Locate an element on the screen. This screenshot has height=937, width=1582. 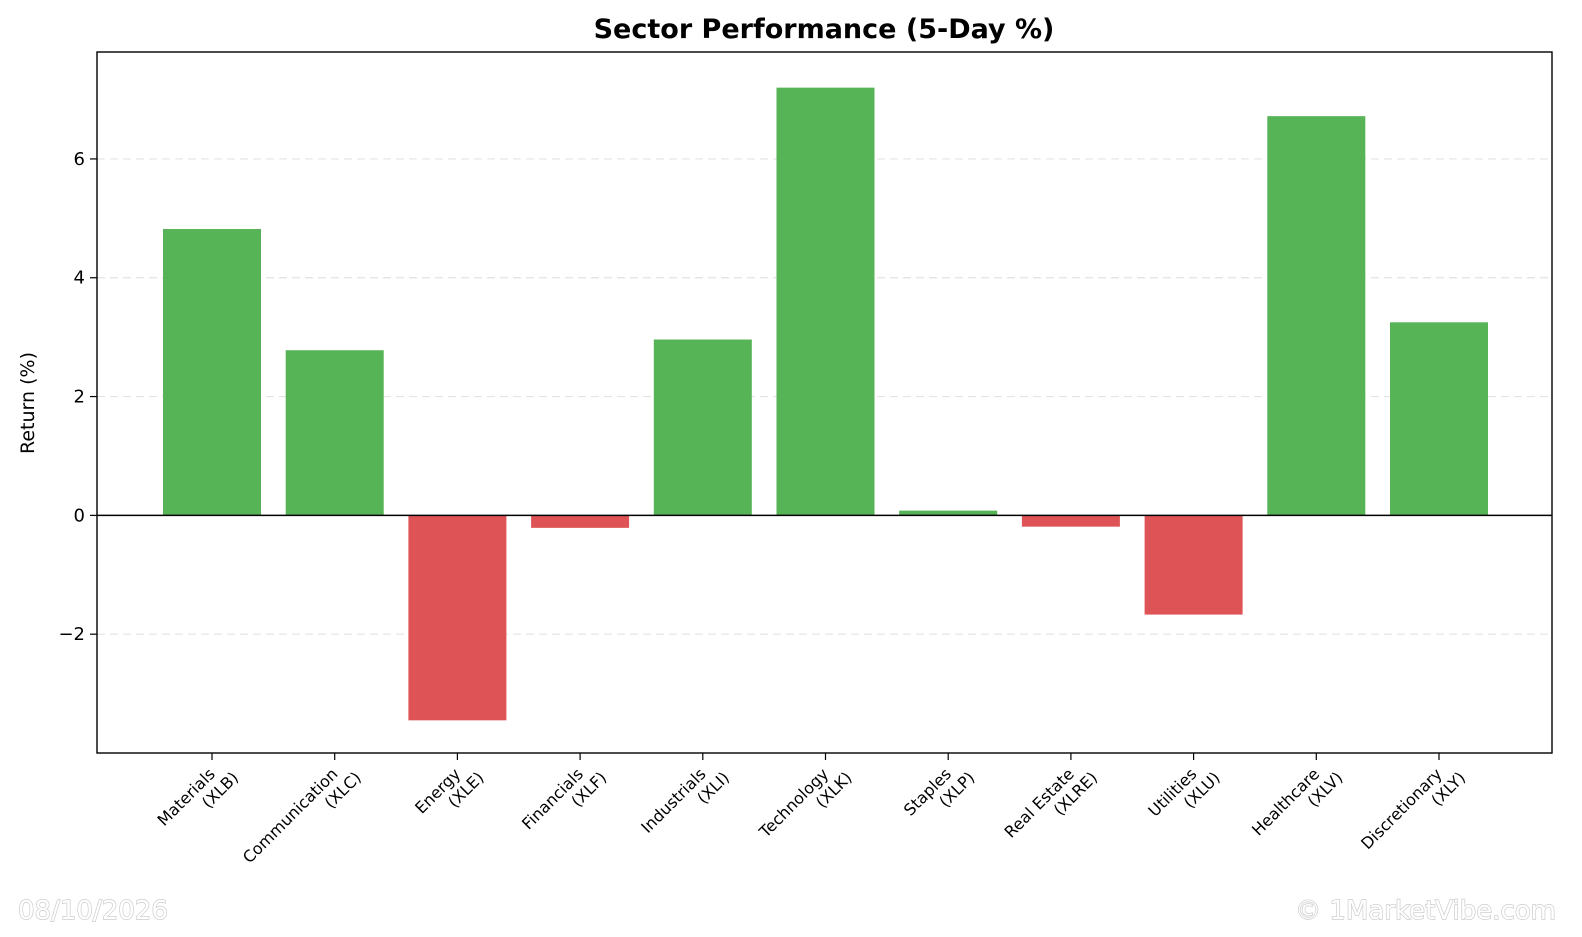
bar-materials is located at coordinates (212, 372).